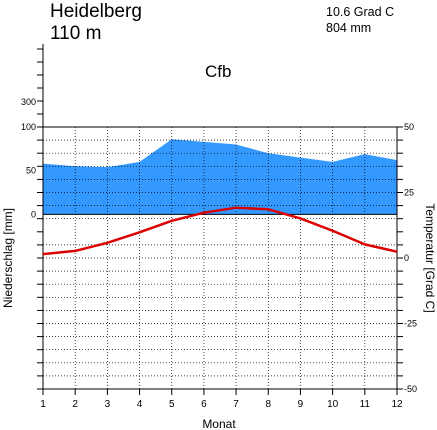  I want to click on month-tick-label: 6, so click(204, 404).